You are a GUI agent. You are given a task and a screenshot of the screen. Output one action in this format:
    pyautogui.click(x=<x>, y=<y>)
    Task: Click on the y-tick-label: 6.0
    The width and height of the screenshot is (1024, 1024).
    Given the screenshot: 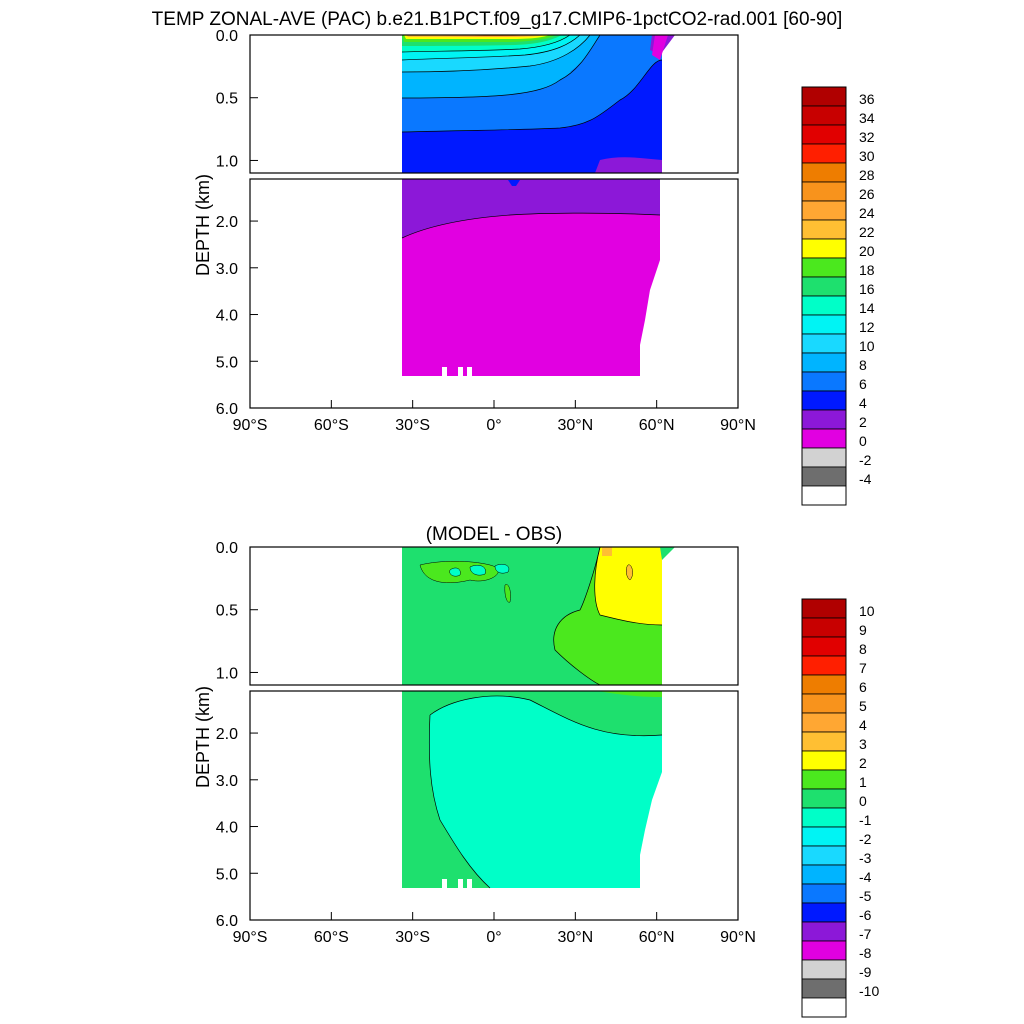 What is the action you would take?
    pyautogui.click(x=227, y=921)
    